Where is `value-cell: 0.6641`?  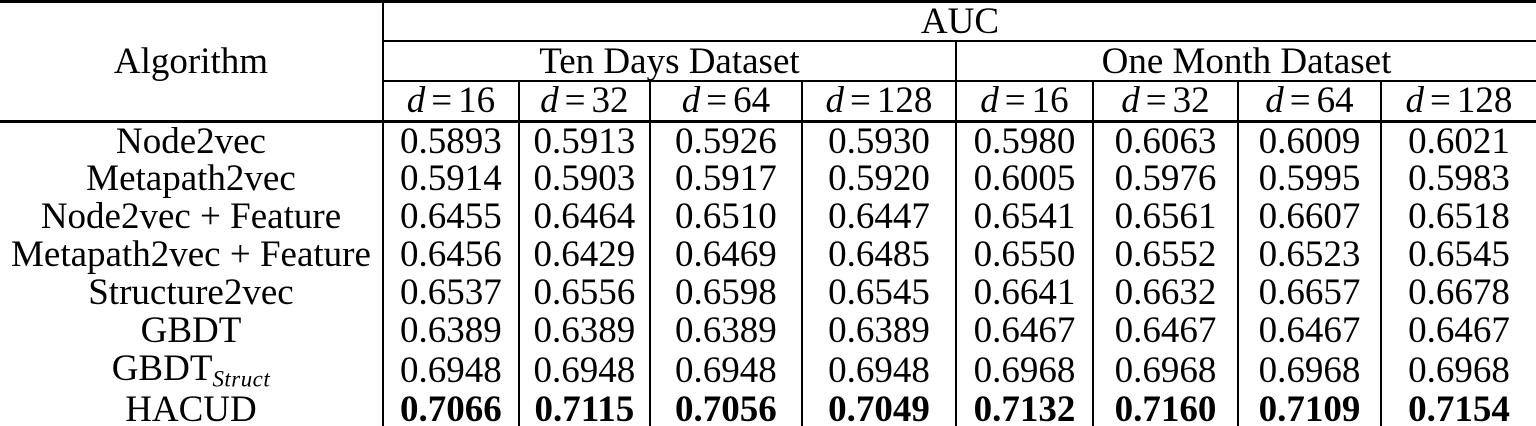 value-cell: 0.6641 is located at coordinates (1023, 292).